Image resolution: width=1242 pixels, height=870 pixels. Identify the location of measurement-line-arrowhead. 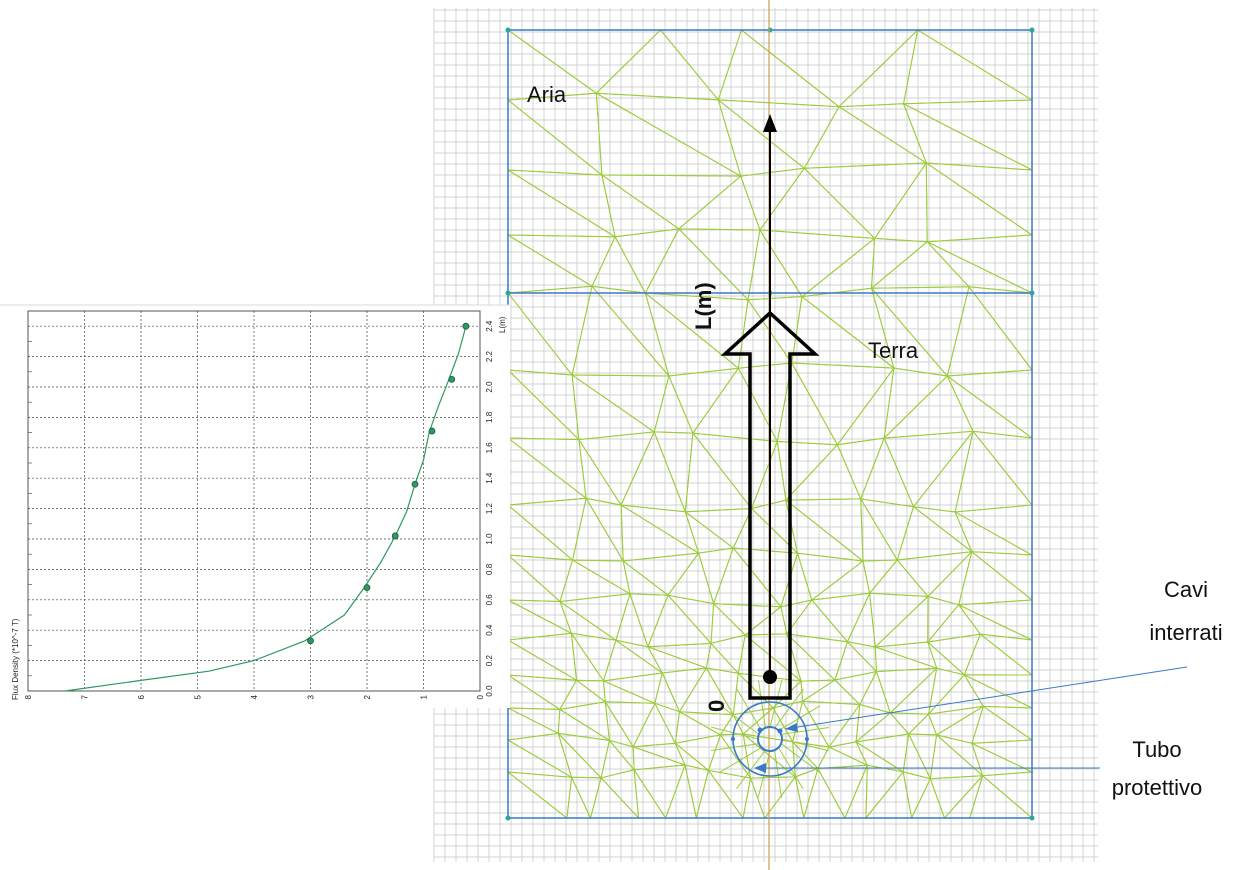
(770, 123).